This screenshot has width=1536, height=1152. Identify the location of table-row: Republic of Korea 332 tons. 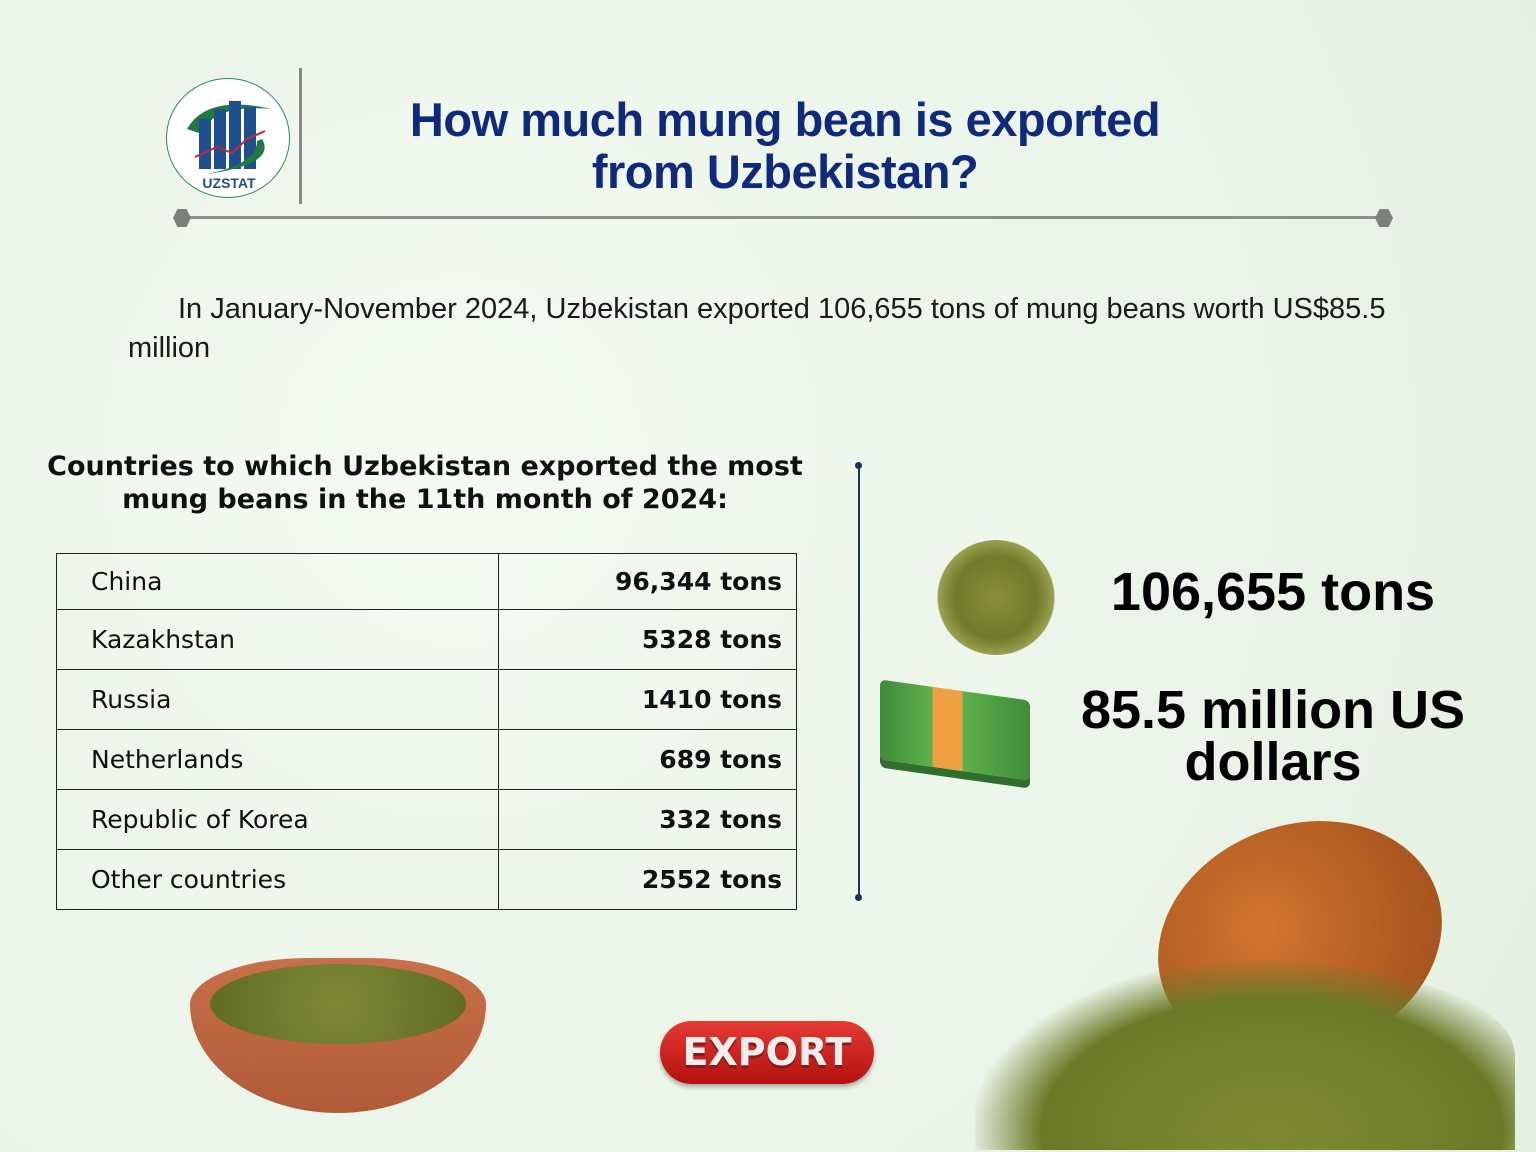
(426, 819).